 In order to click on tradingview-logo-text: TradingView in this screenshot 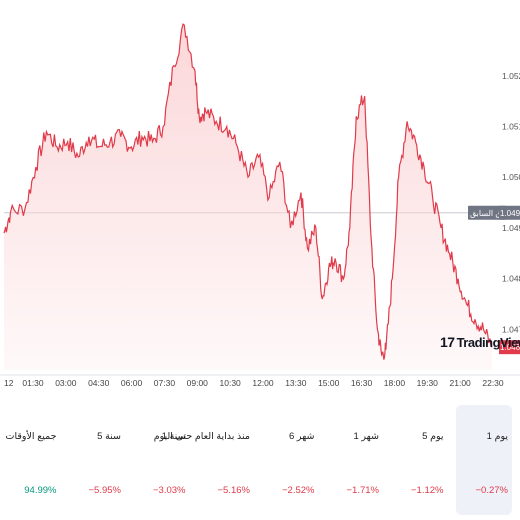, I will do `click(488, 342)`.